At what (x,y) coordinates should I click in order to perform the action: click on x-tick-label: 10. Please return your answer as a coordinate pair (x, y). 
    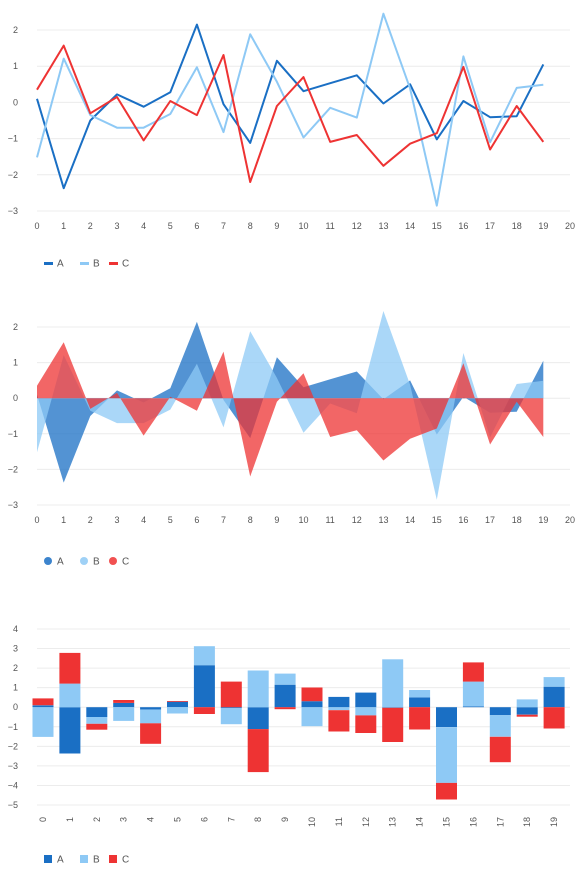
    Looking at the image, I should click on (312, 822).